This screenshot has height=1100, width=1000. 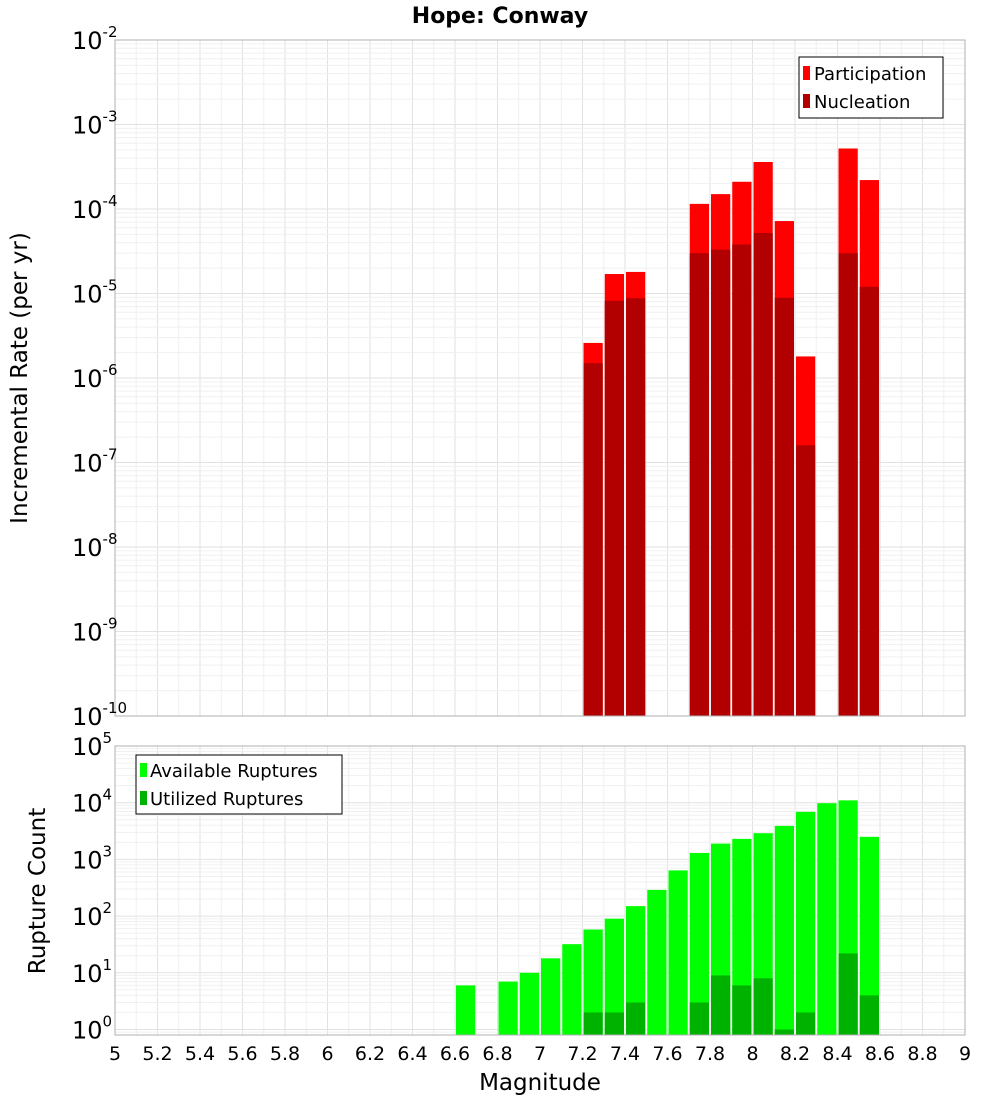 I want to click on x-tick-label: 9, so click(x=965, y=1054).